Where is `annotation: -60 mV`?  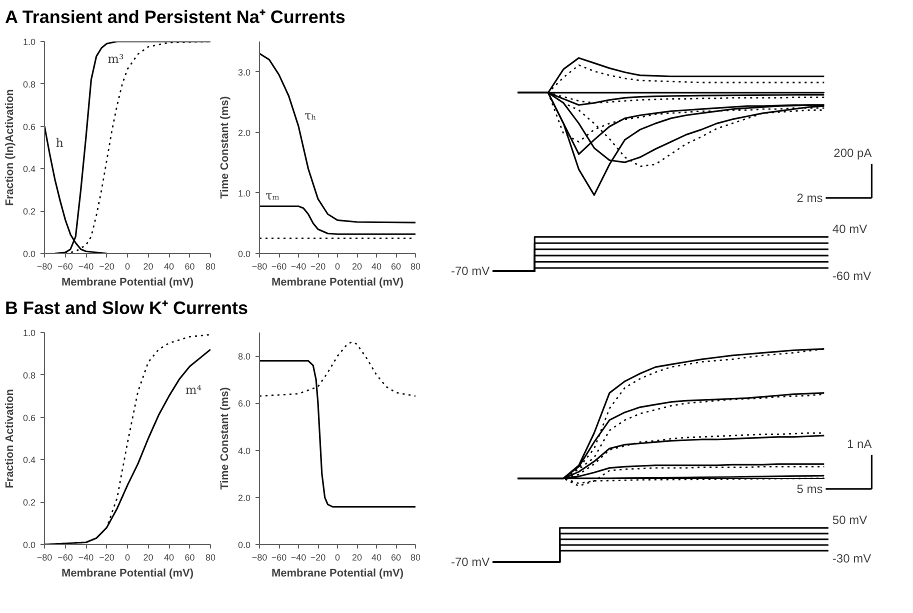 annotation: -60 mV is located at coordinates (852, 275).